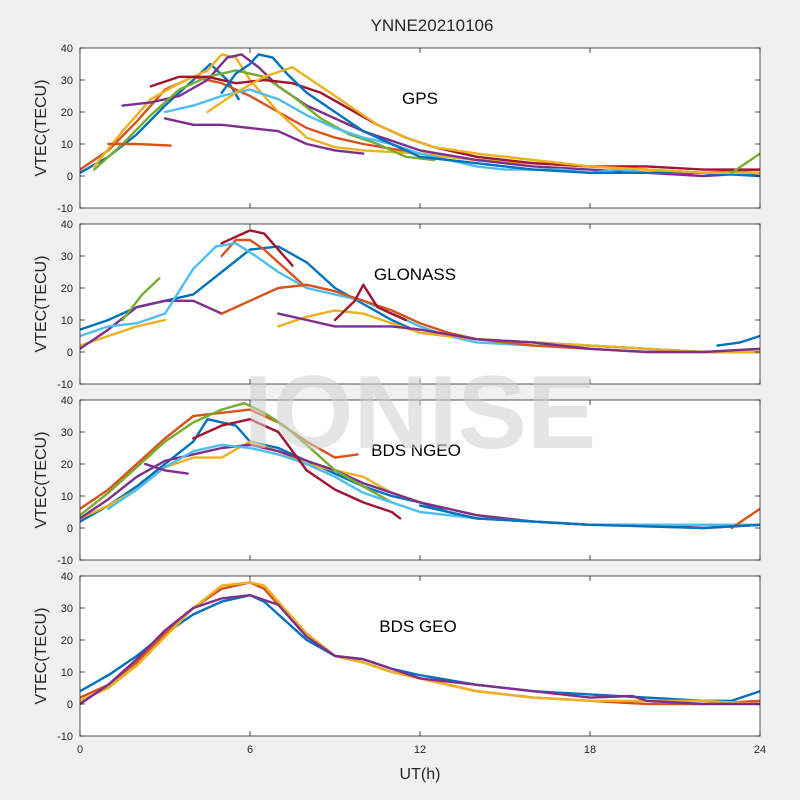 This screenshot has width=800, height=800. I want to click on panel-title: GLONASS, so click(415, 274).